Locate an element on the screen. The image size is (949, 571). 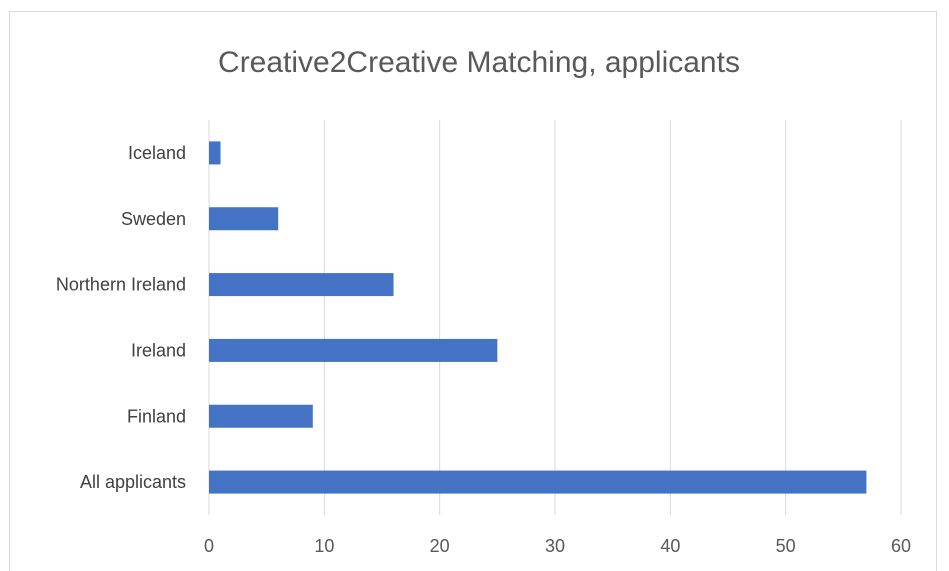
category-label: Ireland is located at coordinates (158, 350).